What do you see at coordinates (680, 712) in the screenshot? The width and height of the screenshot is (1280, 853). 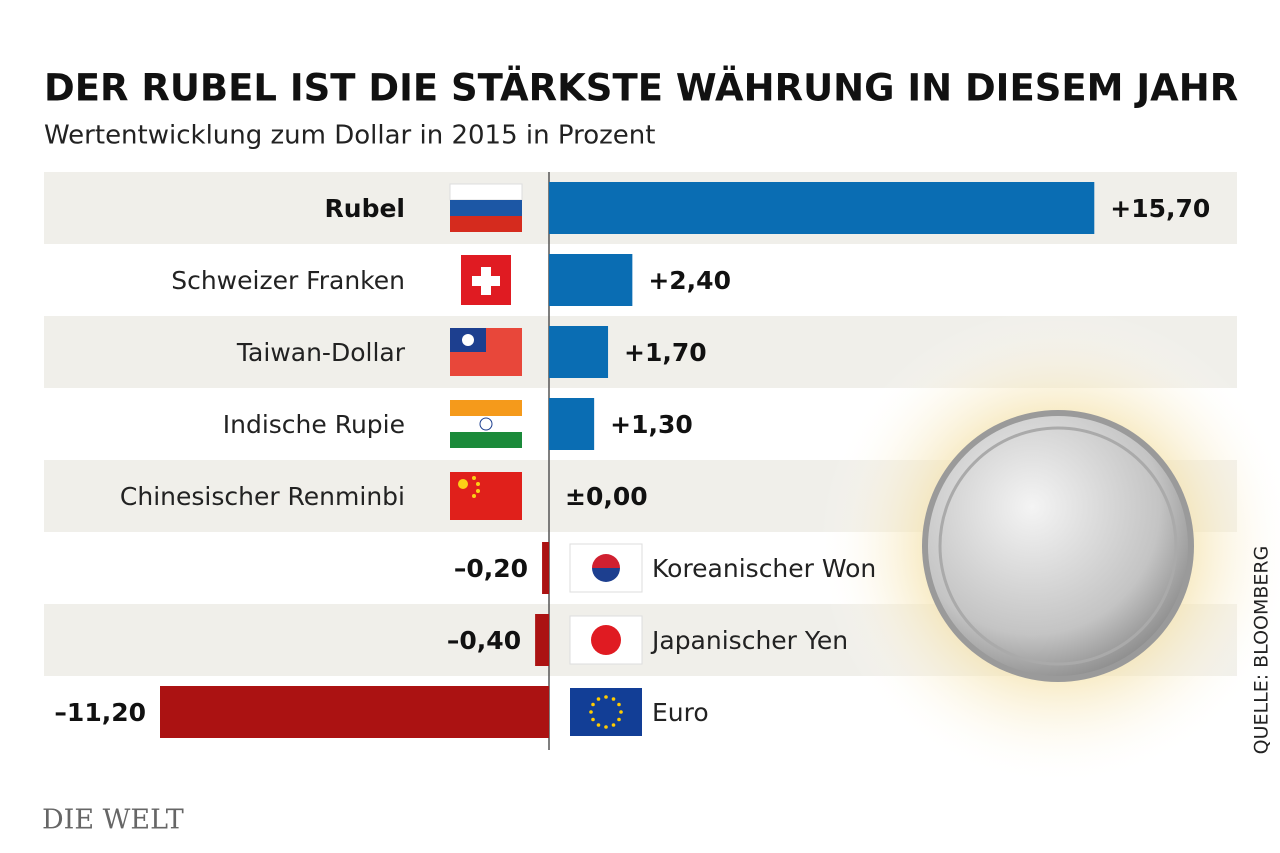 I see `category-label: Euro` at bounding box center [680, 712].